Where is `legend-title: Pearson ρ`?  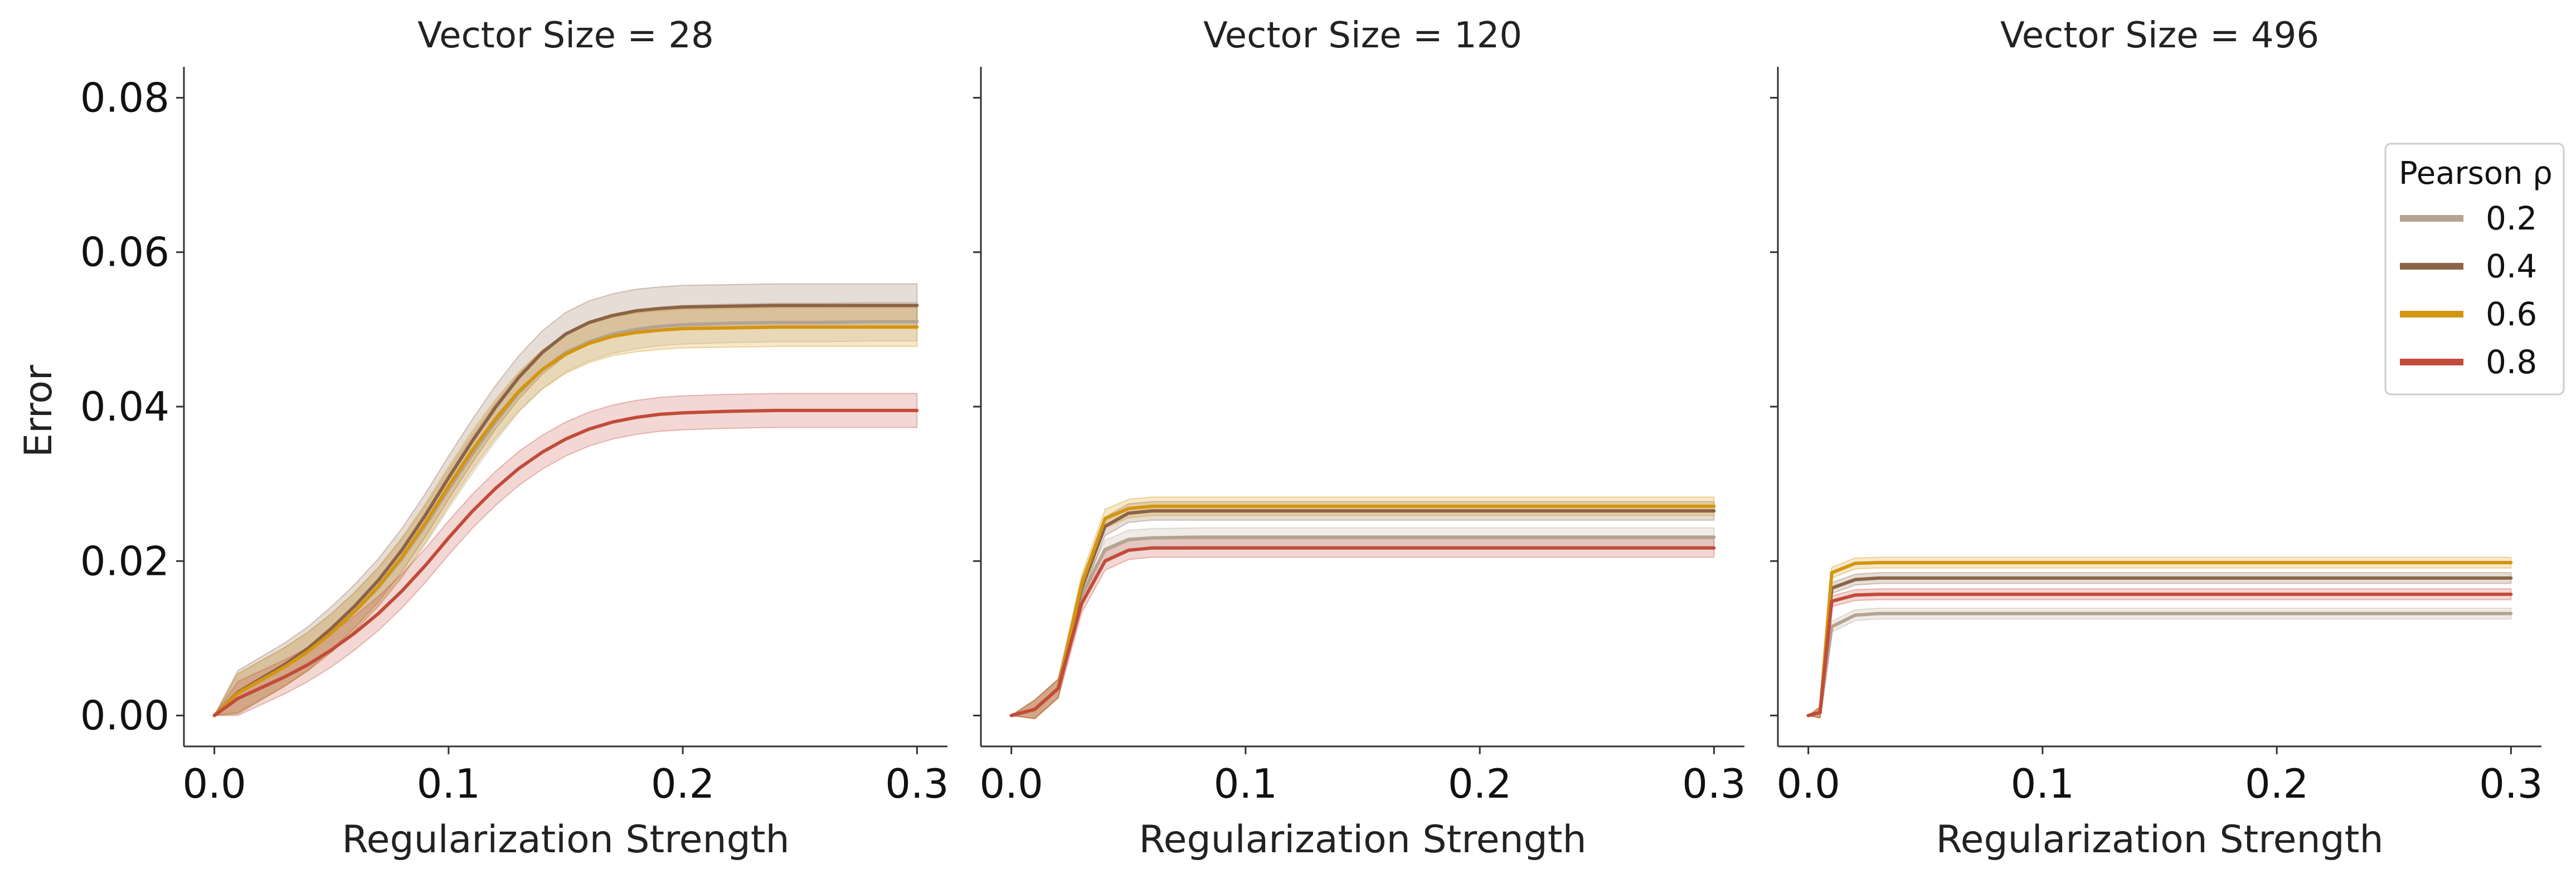
legend-title: Pearson ρ is located at coordinates (2476, 173).